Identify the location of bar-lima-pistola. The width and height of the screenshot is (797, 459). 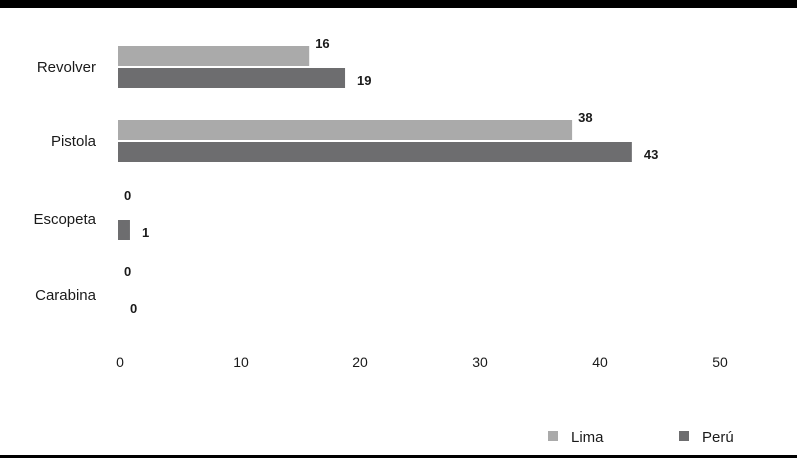
(345, 130).